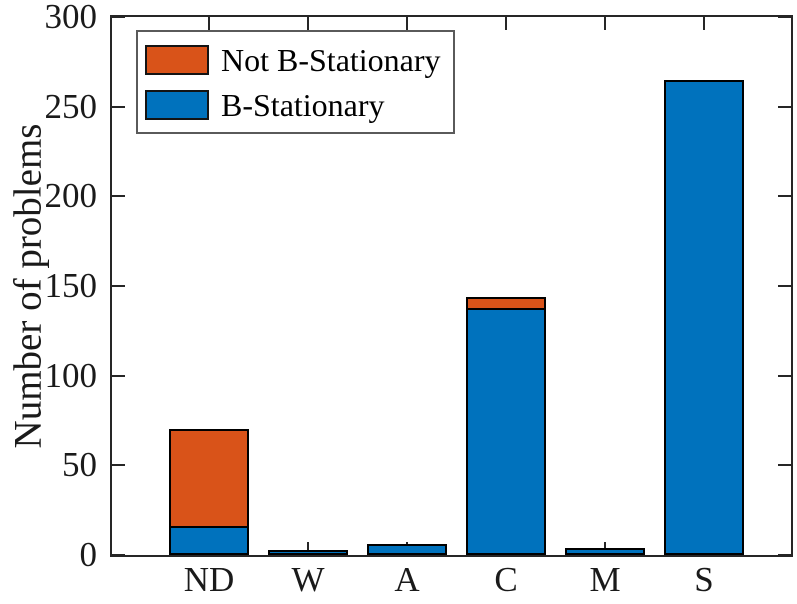 Image resolution: width=797 pixels, height=604 pixels. Describe the element at coordinates (308, 579) in the screenshot. I see `x-tick-label: W` at that location.